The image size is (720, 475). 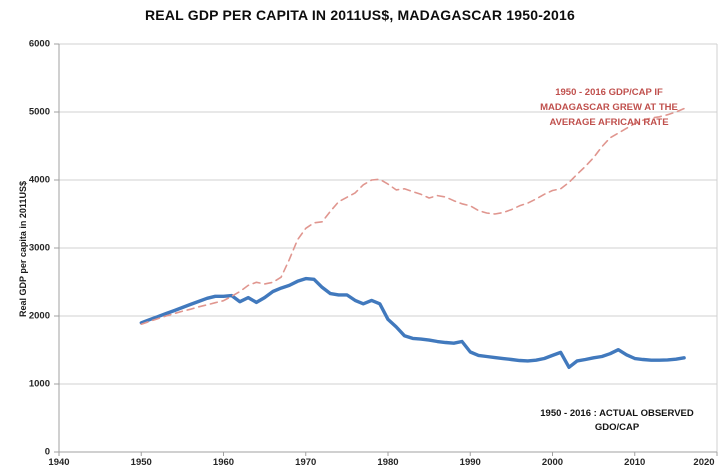 I want to click on y-tick-label: 3000, so click(x=39, y=248).